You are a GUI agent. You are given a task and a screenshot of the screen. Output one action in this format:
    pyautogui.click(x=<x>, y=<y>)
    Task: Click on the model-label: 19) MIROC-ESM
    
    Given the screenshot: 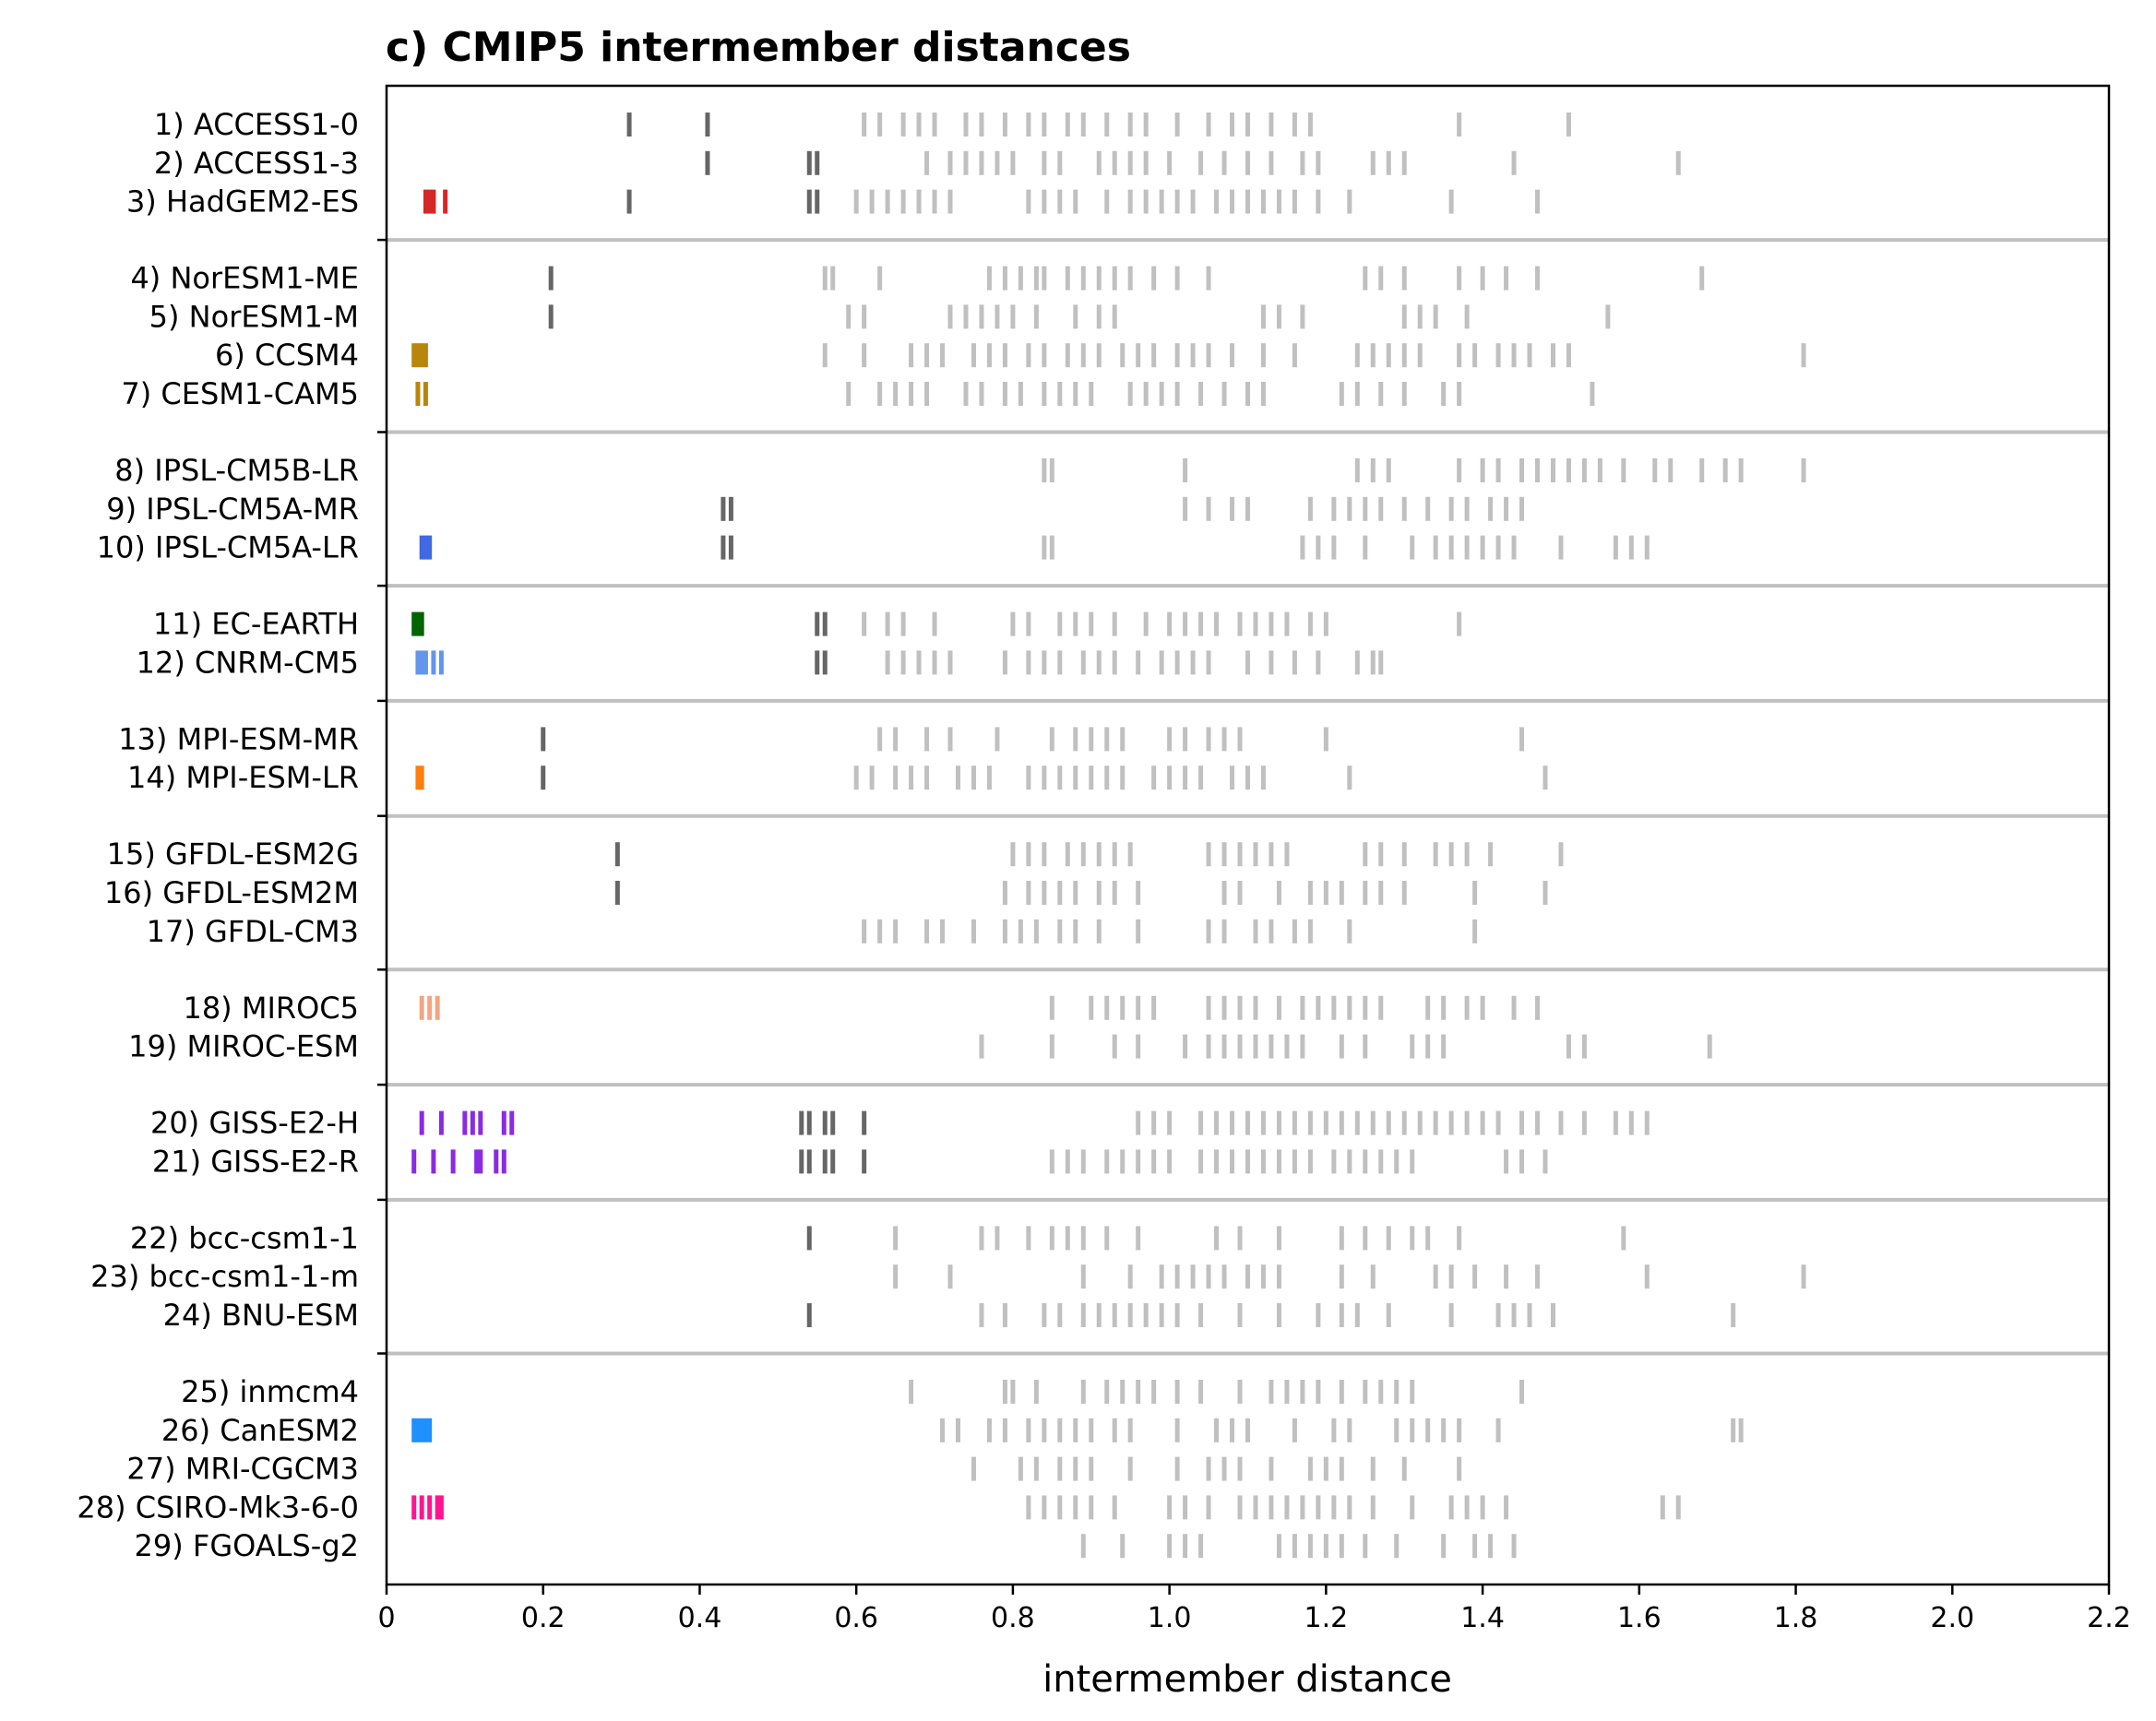 What is the action you would take?
    pyautogui.click(x=243, y=1046)
    